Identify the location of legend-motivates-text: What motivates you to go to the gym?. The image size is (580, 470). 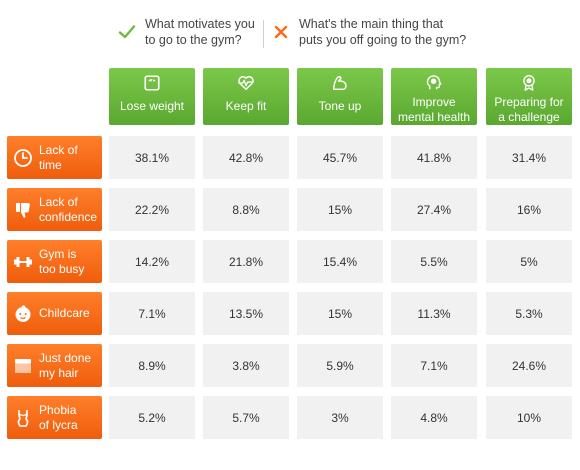
(200, 32).